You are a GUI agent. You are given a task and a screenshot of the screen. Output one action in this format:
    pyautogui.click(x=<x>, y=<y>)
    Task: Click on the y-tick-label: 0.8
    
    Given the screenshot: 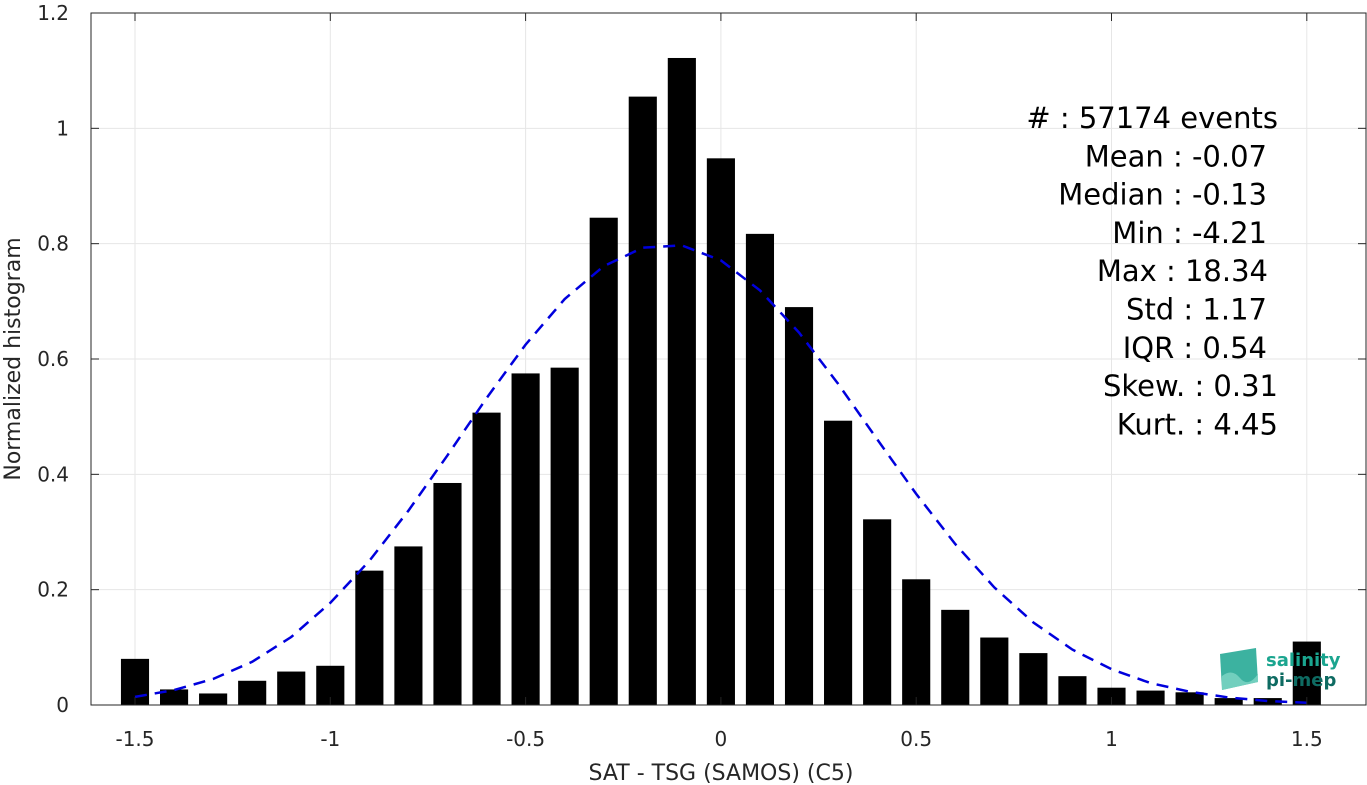 What is the action you would take?
    pyautogui.click(x=53, y=244)
    